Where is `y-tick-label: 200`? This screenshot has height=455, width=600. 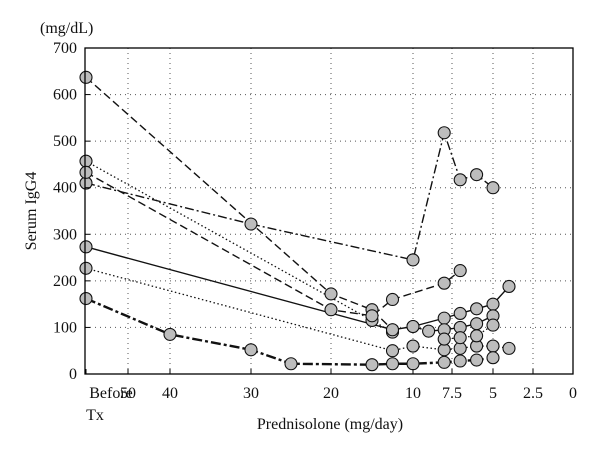 y-tick-label: 200 is located at coordinates (65, 281).